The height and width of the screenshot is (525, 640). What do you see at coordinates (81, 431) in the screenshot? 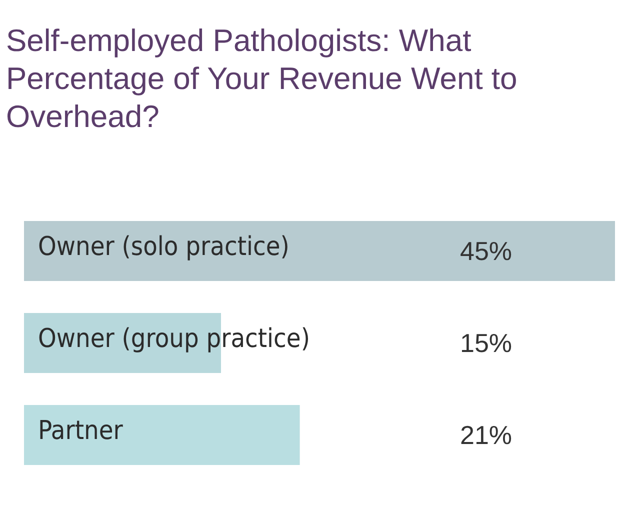
I see `y-tick-label: Partner` at bounding box center [81, 431].